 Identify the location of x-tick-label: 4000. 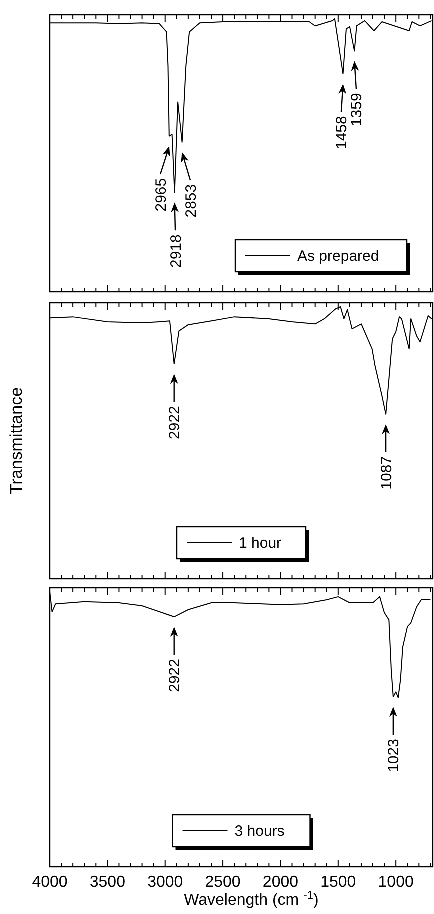
(50, 882).